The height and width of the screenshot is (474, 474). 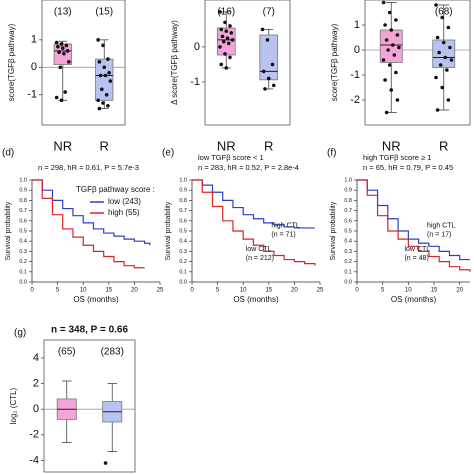 I want to click on chart-title: n = 348, P = 0.66, so click(x=90, y=330).